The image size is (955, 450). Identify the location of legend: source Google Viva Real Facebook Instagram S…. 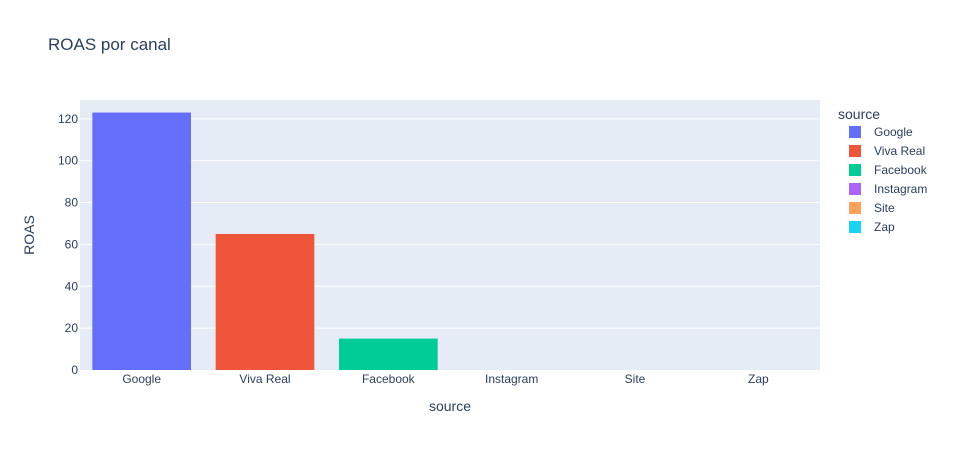
(883, 170).